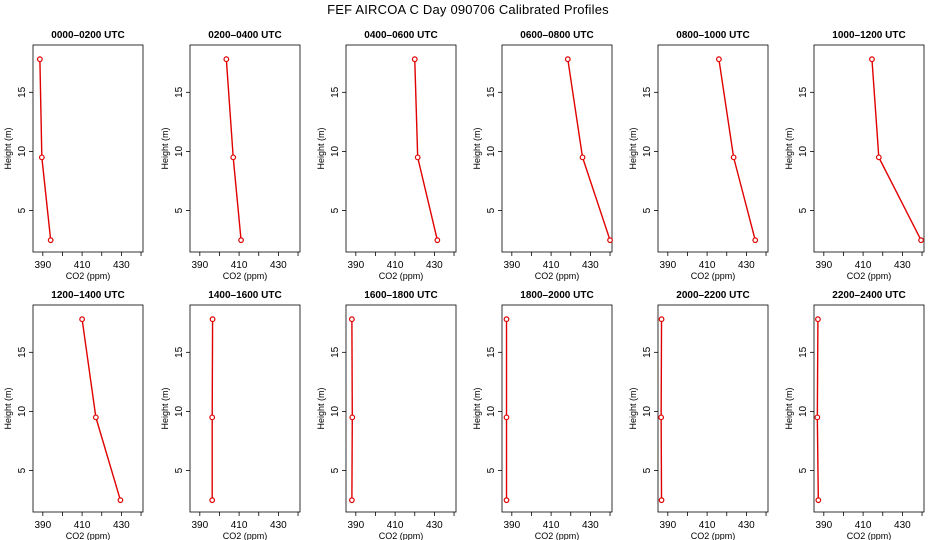 The height and width of the screenshot is (540, 936). Describe the element at coordinates (902, 265) in the screenshot. I see `panel-6-x-tick-label: 430` at that location.